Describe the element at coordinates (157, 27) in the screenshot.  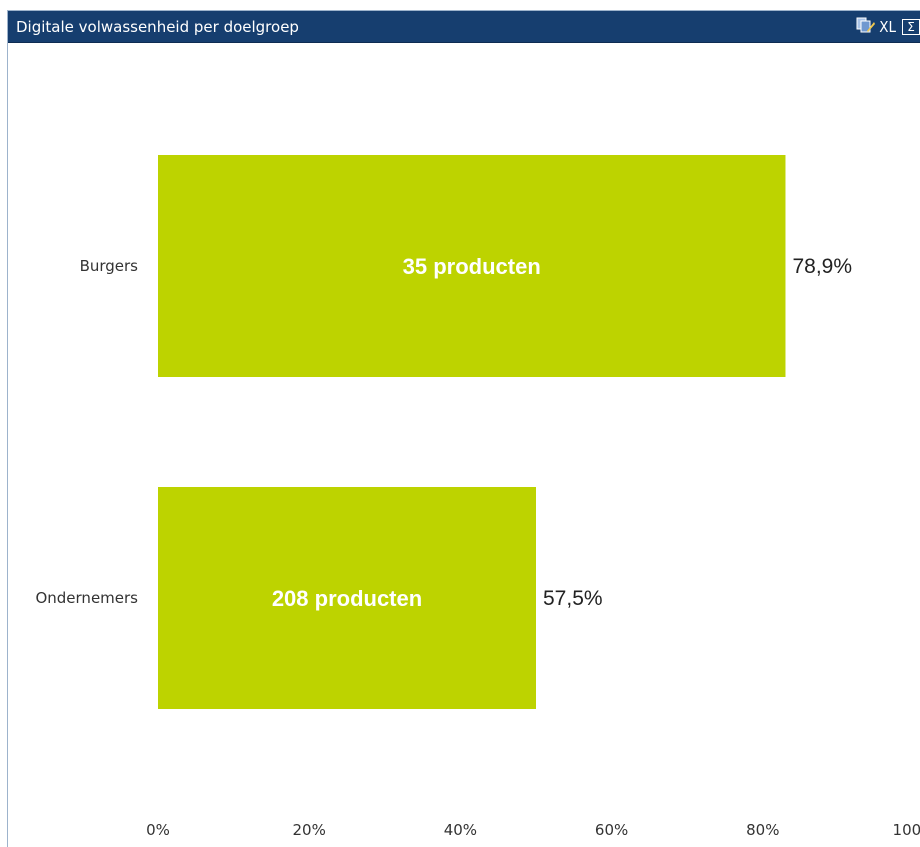
I see `panel-title: Digitale volwassenheid per doelgroep` at that location.